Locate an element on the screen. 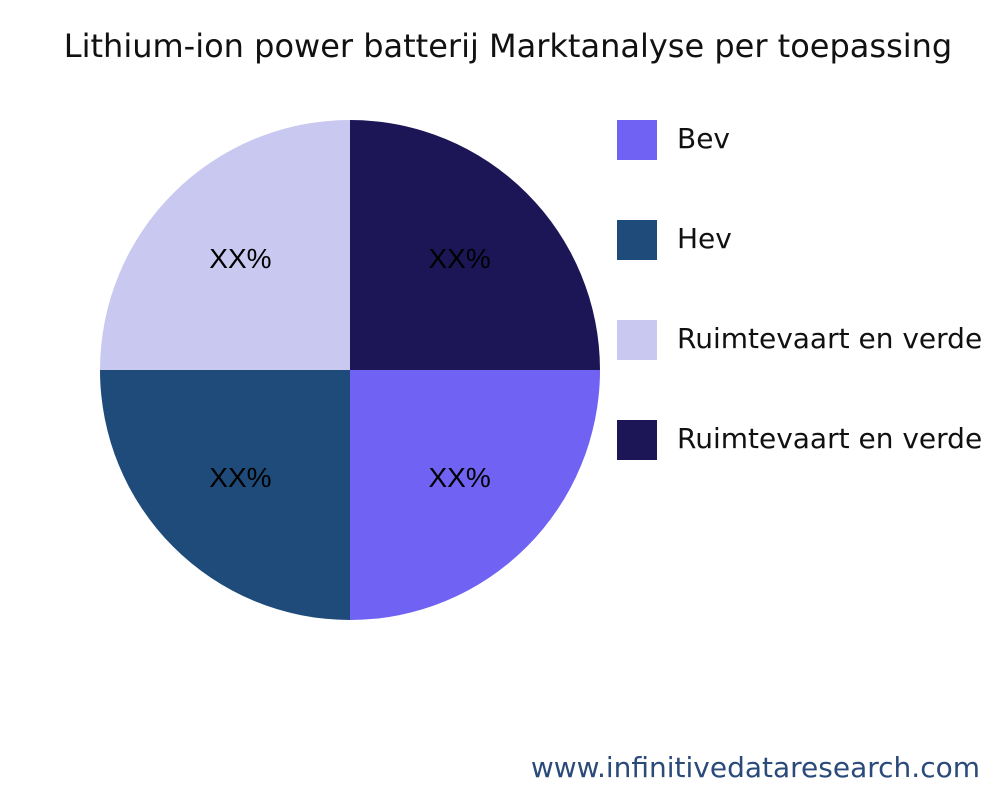  legend-label: Hev is located at coordinates (704, 238).